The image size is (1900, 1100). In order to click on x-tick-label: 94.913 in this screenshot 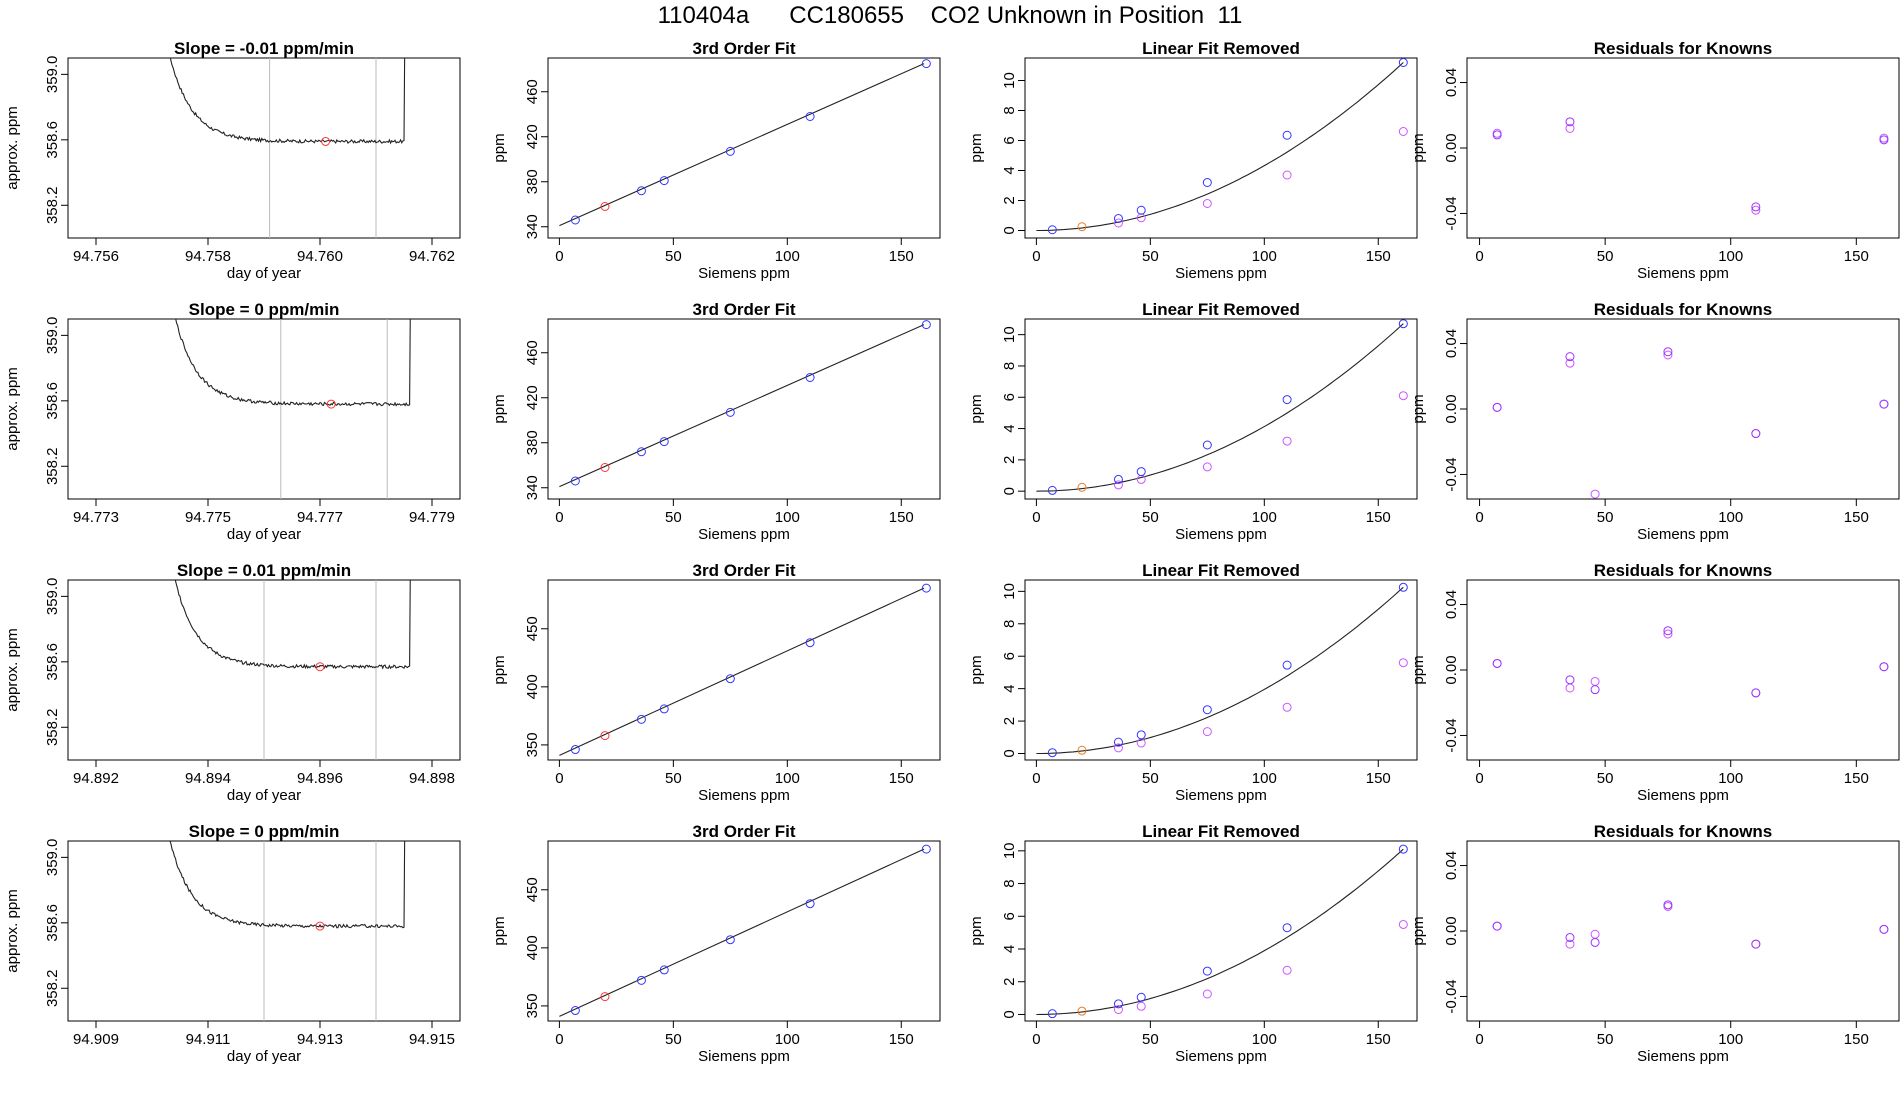, I will do `click(320, 1039)`.